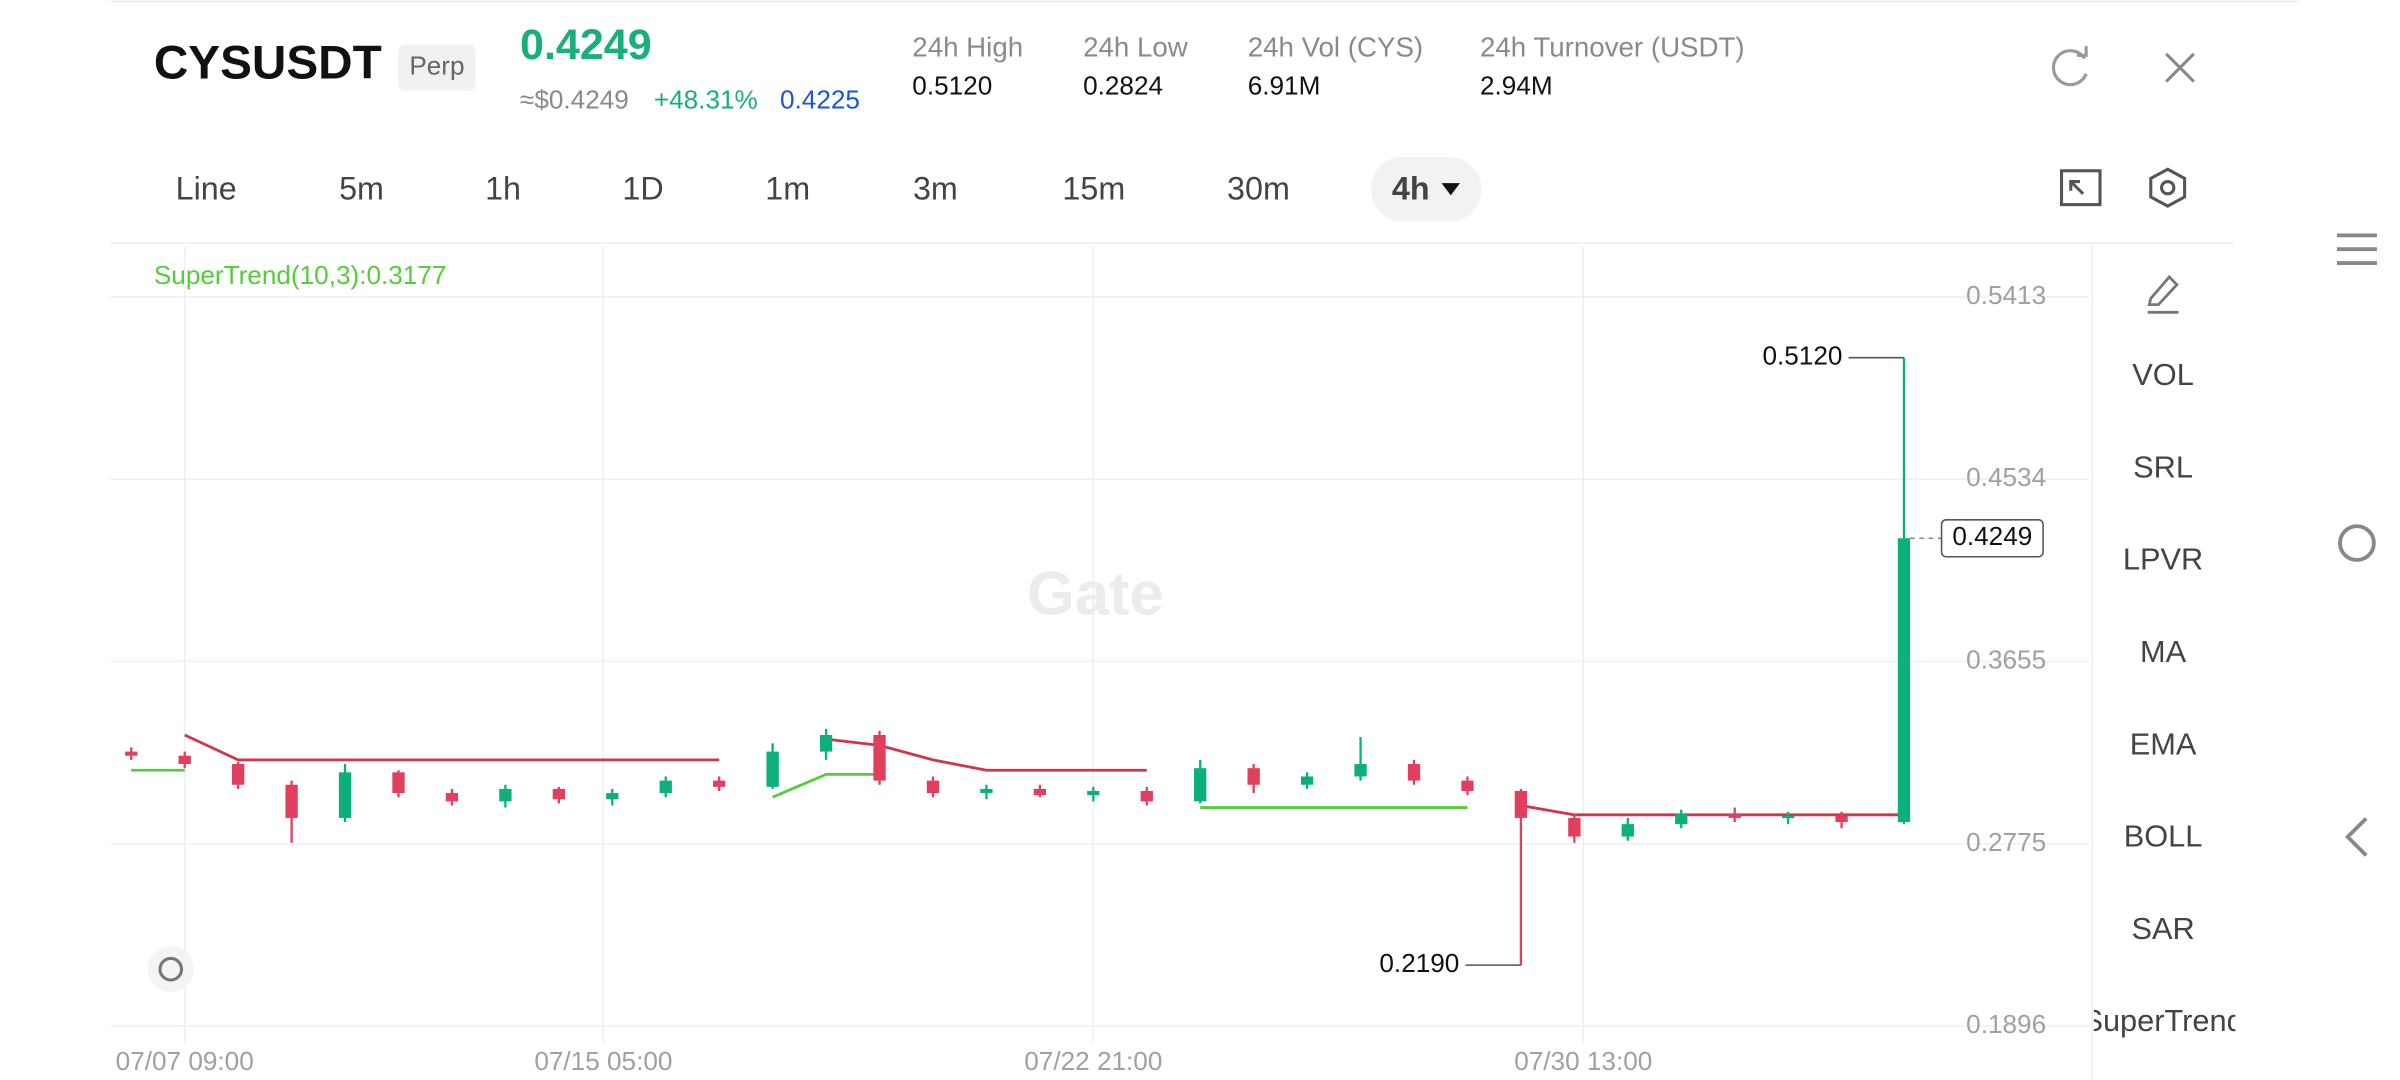 This screenshot has width=2400, height=1080. What do you see at coordinates (2357, 543) in the screenshot?
I see `nav-home` at bounding box center [2357, 543].